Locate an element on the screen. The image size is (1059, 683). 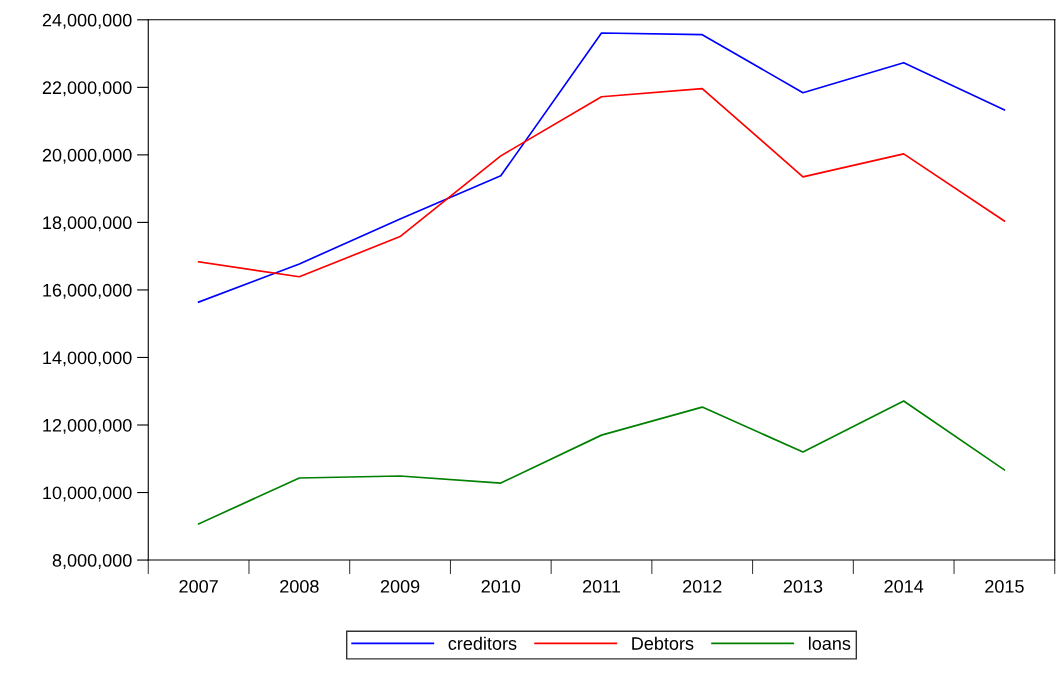
y-tick-label: 24,000,000 is located at coordinates (87, 21).